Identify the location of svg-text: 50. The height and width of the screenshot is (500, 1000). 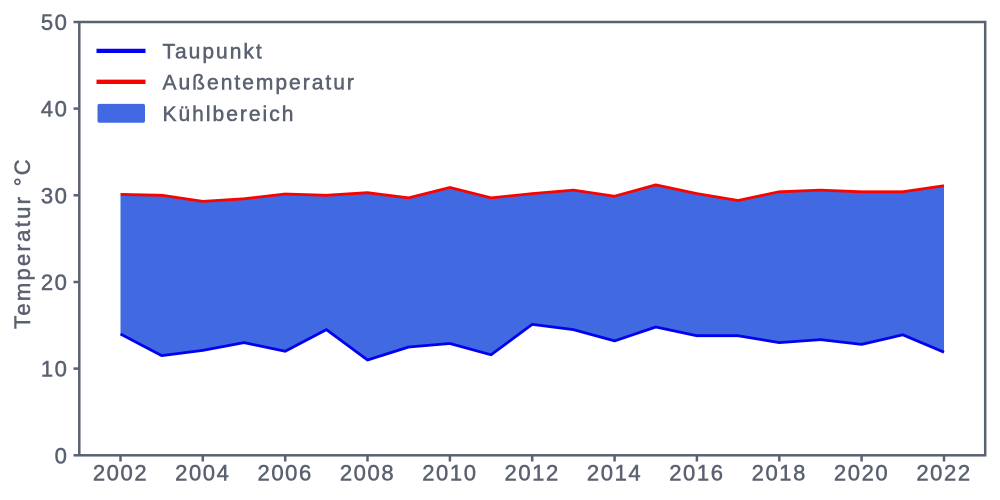
(55, 22).